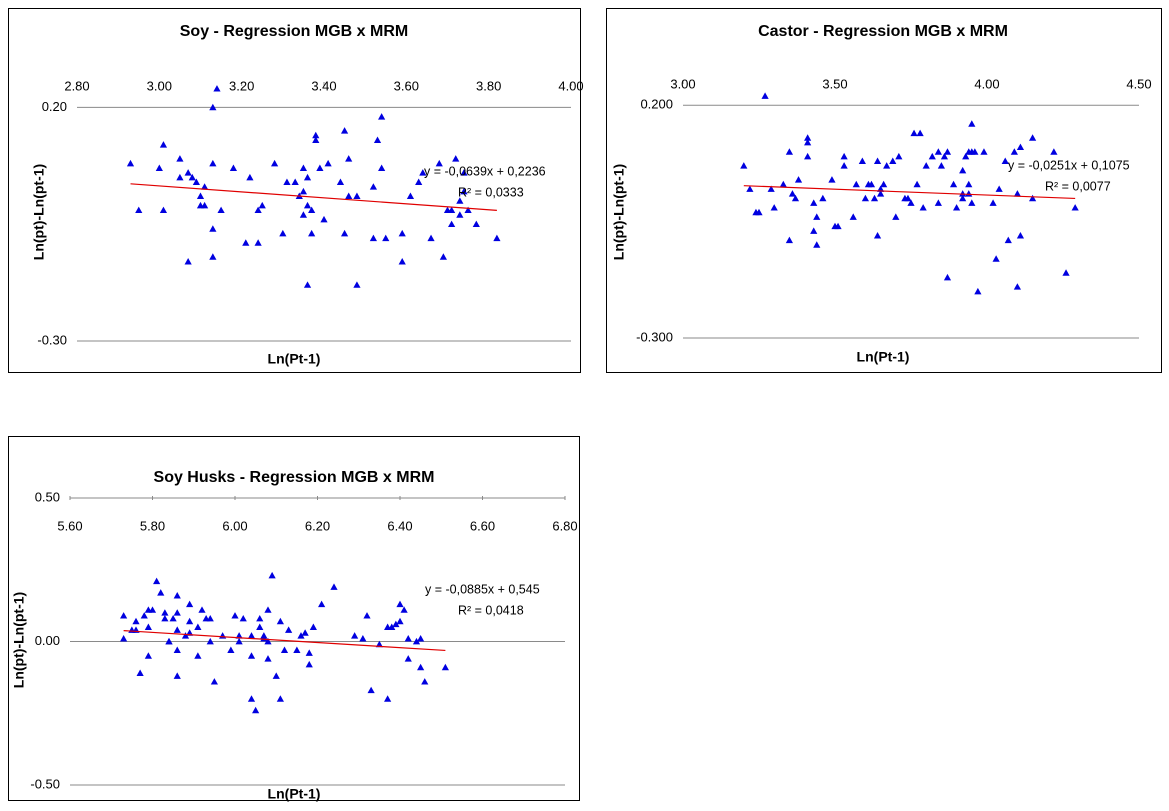 This screenshot has width=1169, height=811. What do you see at coordinates (234, 525) in the screenshot?
I see `x-tick-label: 6.00` at bounding box center [234, 525].